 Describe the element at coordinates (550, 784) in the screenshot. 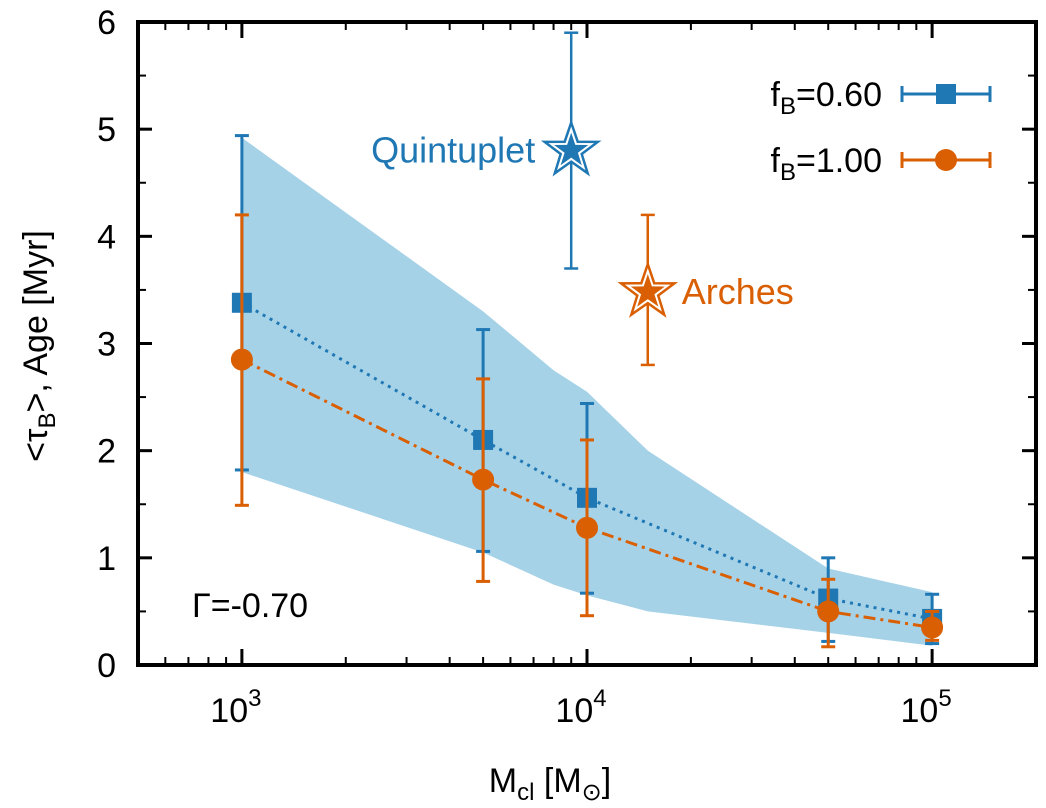

I see `x-axis-title: Mcl [M⊙]` at that location.